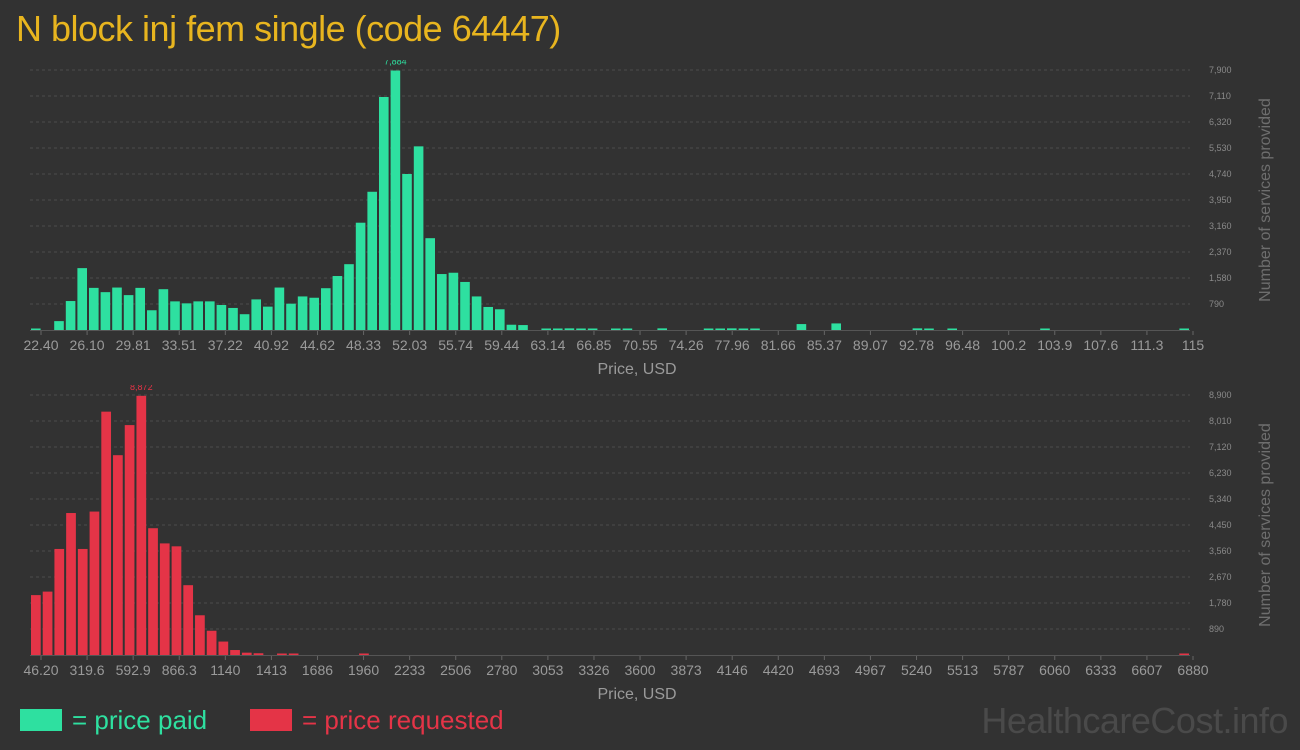 This screenshot has height=750, width=1300. What do you see at coordinates (732, 670) in the screenshot?
I see `x-tick-label: 4146` at bounding box center [732, 670].